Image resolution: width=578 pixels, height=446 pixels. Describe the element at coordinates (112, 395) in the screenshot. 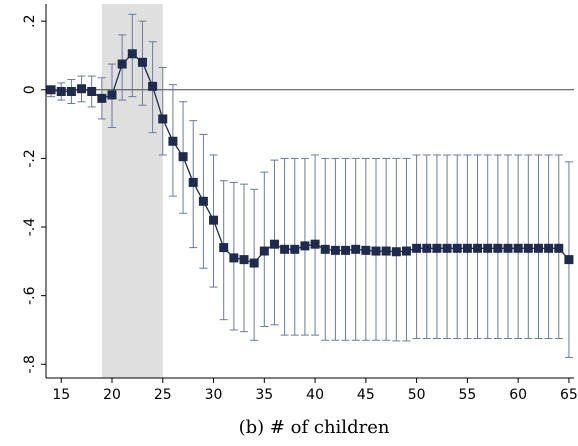

I see `x-tick-label: 20` at that location.